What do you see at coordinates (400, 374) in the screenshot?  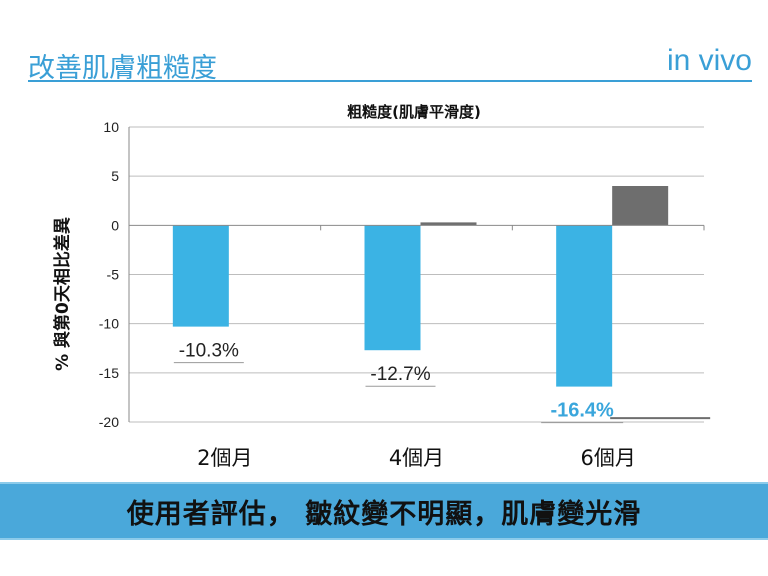 I see `data-label: -12.7%` at bounding box center [400, 374].